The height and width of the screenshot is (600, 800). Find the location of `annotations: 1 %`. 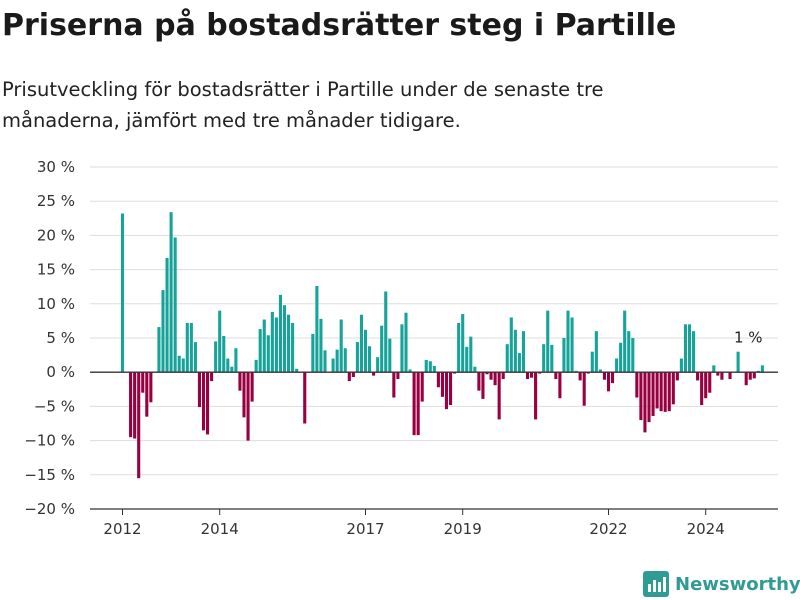

annotations: 1 % is located at coordinates (748, 337).